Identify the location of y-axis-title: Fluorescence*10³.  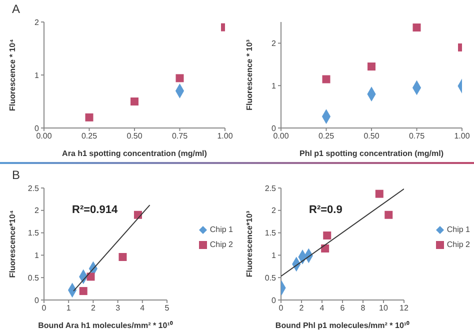
(249, 244).